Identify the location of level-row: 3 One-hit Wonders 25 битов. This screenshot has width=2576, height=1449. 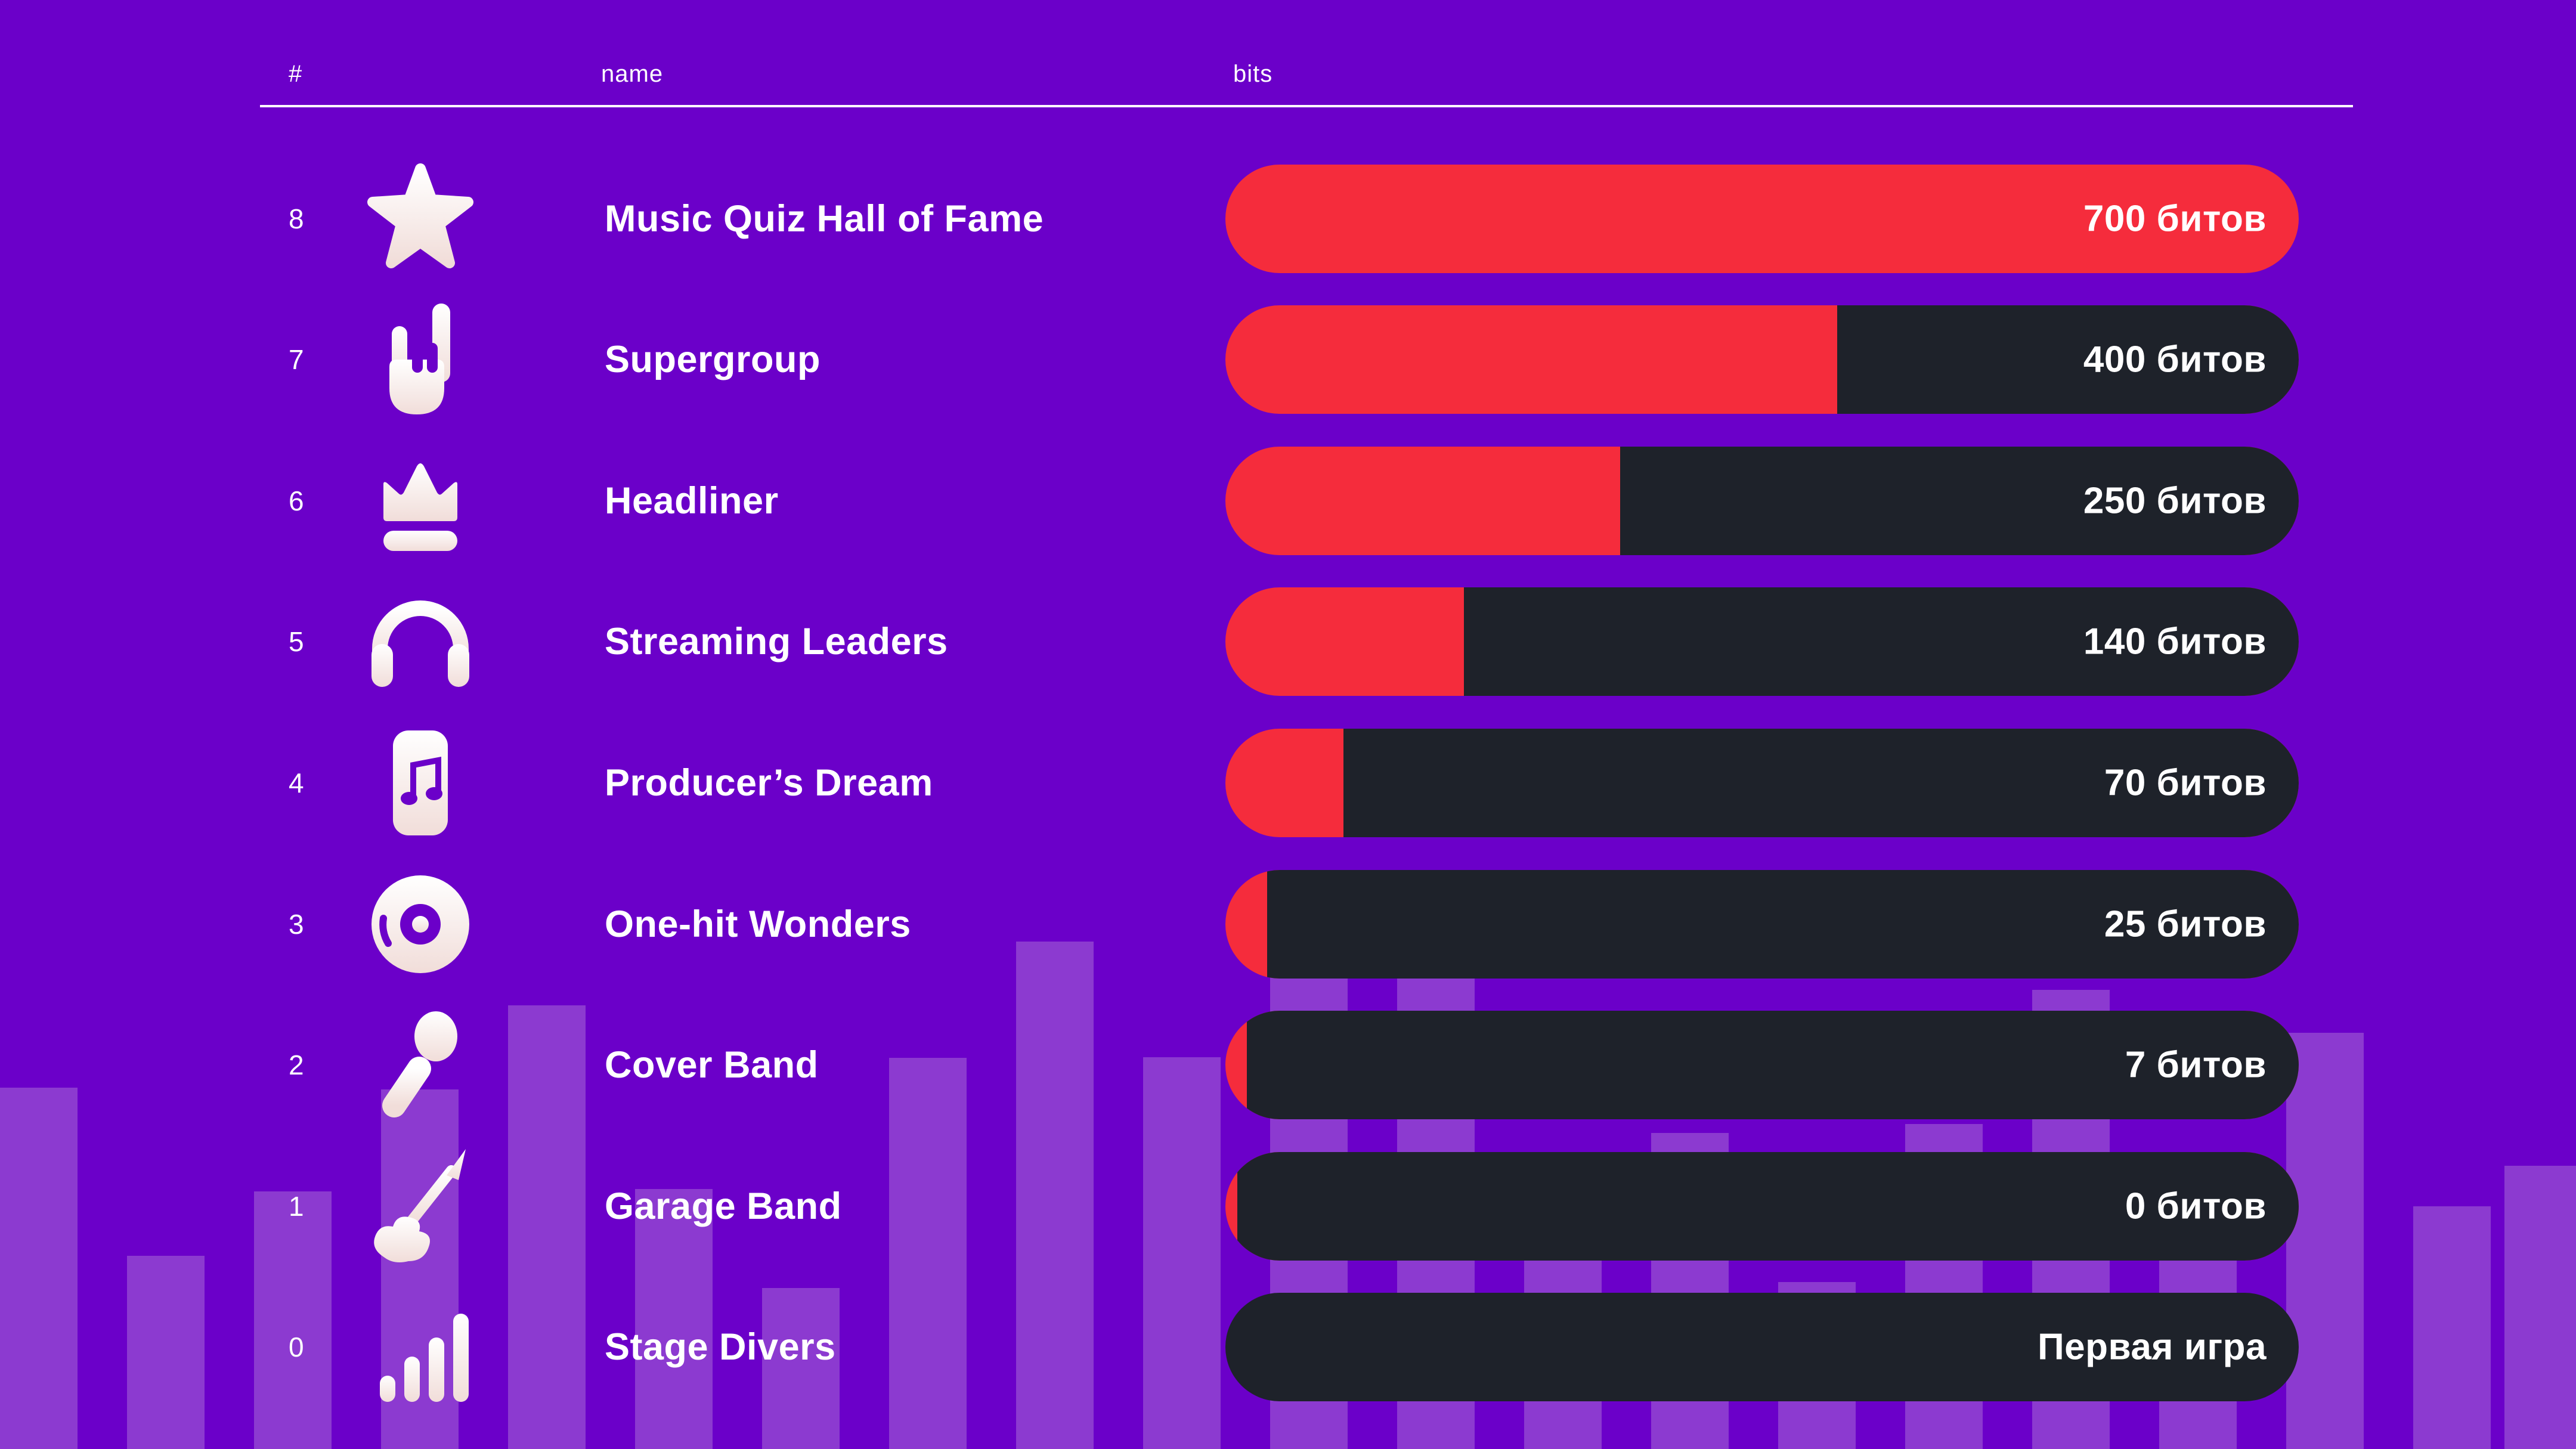
(1307, 924).